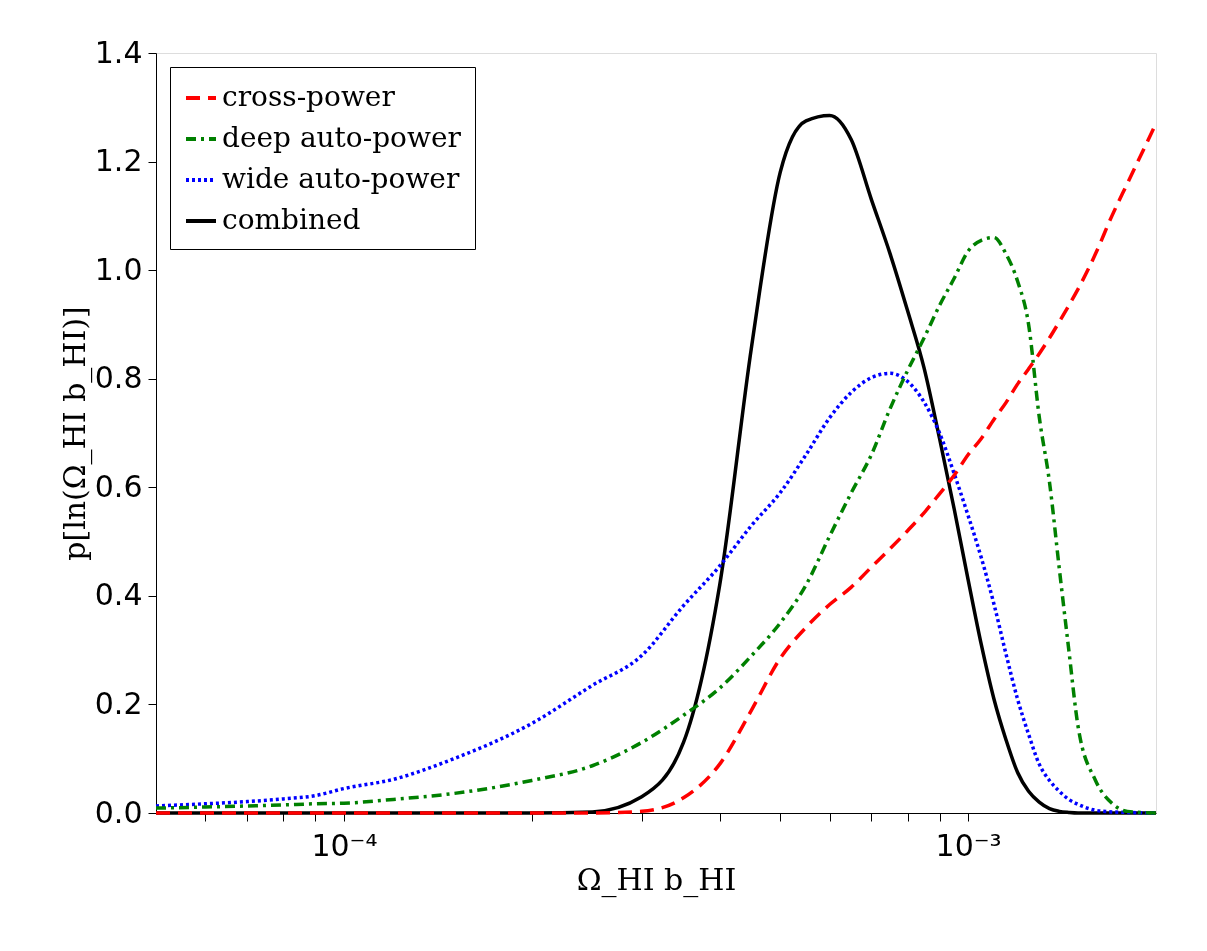  Describe the element at coordinates (342, 137) in the screenshot. I see `legend-label: deep auto-power` at that location.